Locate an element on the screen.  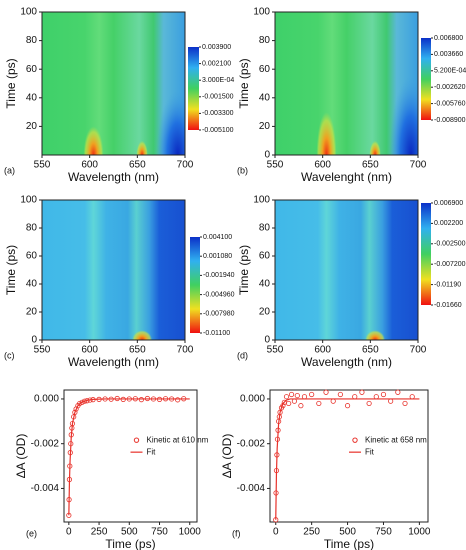
panel-label: (d) is located at coordinates (242, 355).